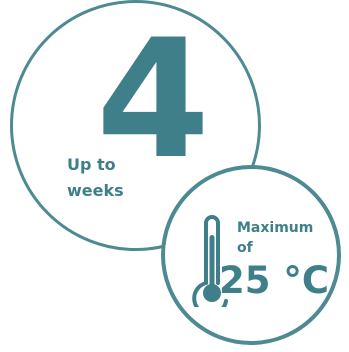 The image size is (349, 352). What do you see at coordinates (95, 190) in the screenshot?
I see `duration-label-line2: weeks` at bounding box center [95, 190].